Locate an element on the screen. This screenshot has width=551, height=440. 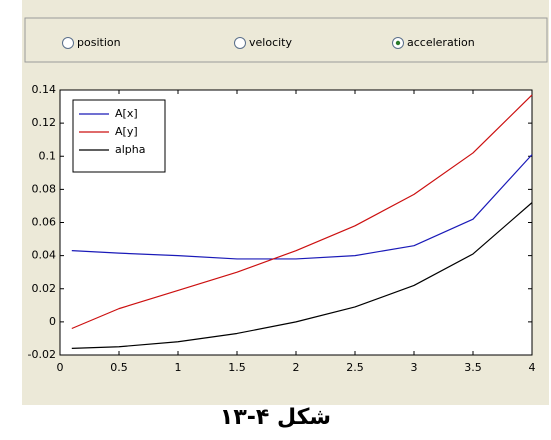
radio-panel is located at coordinates (286, 40).